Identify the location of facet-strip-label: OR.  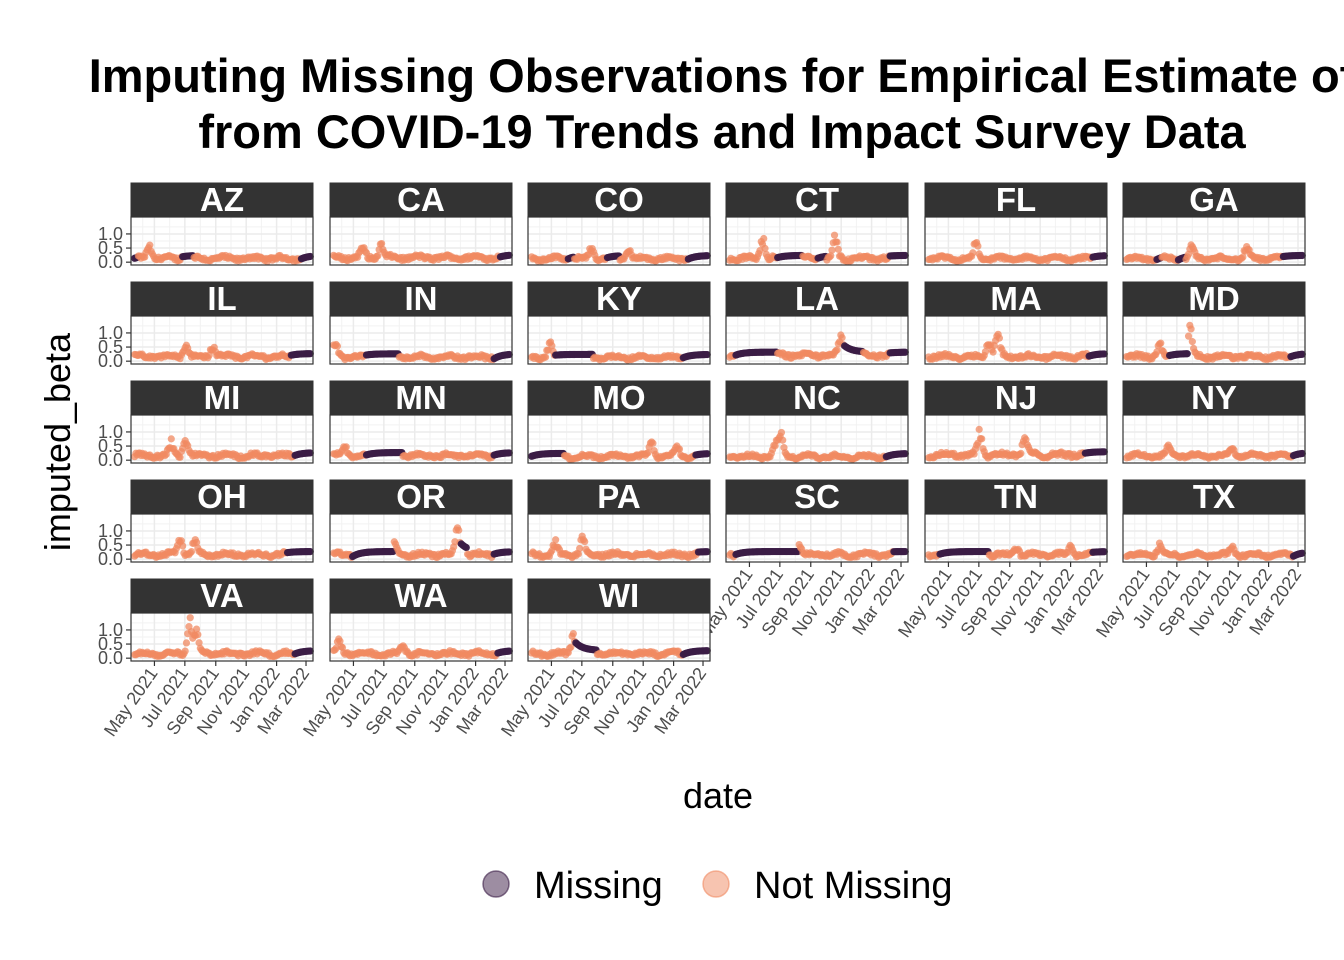
(421, 496).